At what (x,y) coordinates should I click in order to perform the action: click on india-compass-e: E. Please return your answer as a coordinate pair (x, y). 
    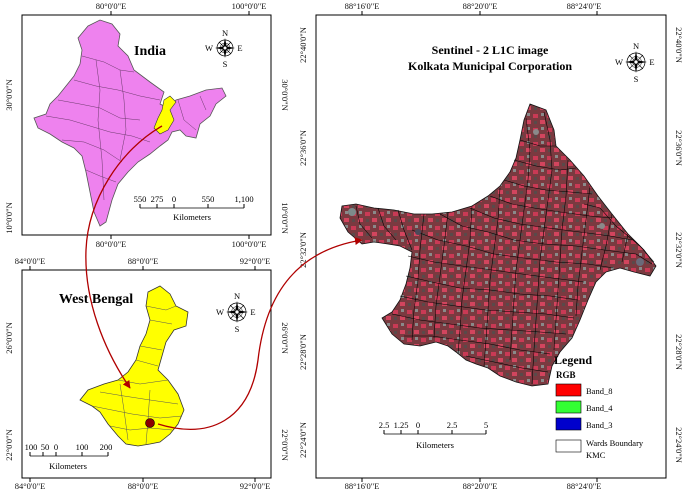
    Looking at the image, I should click on (239, 48).